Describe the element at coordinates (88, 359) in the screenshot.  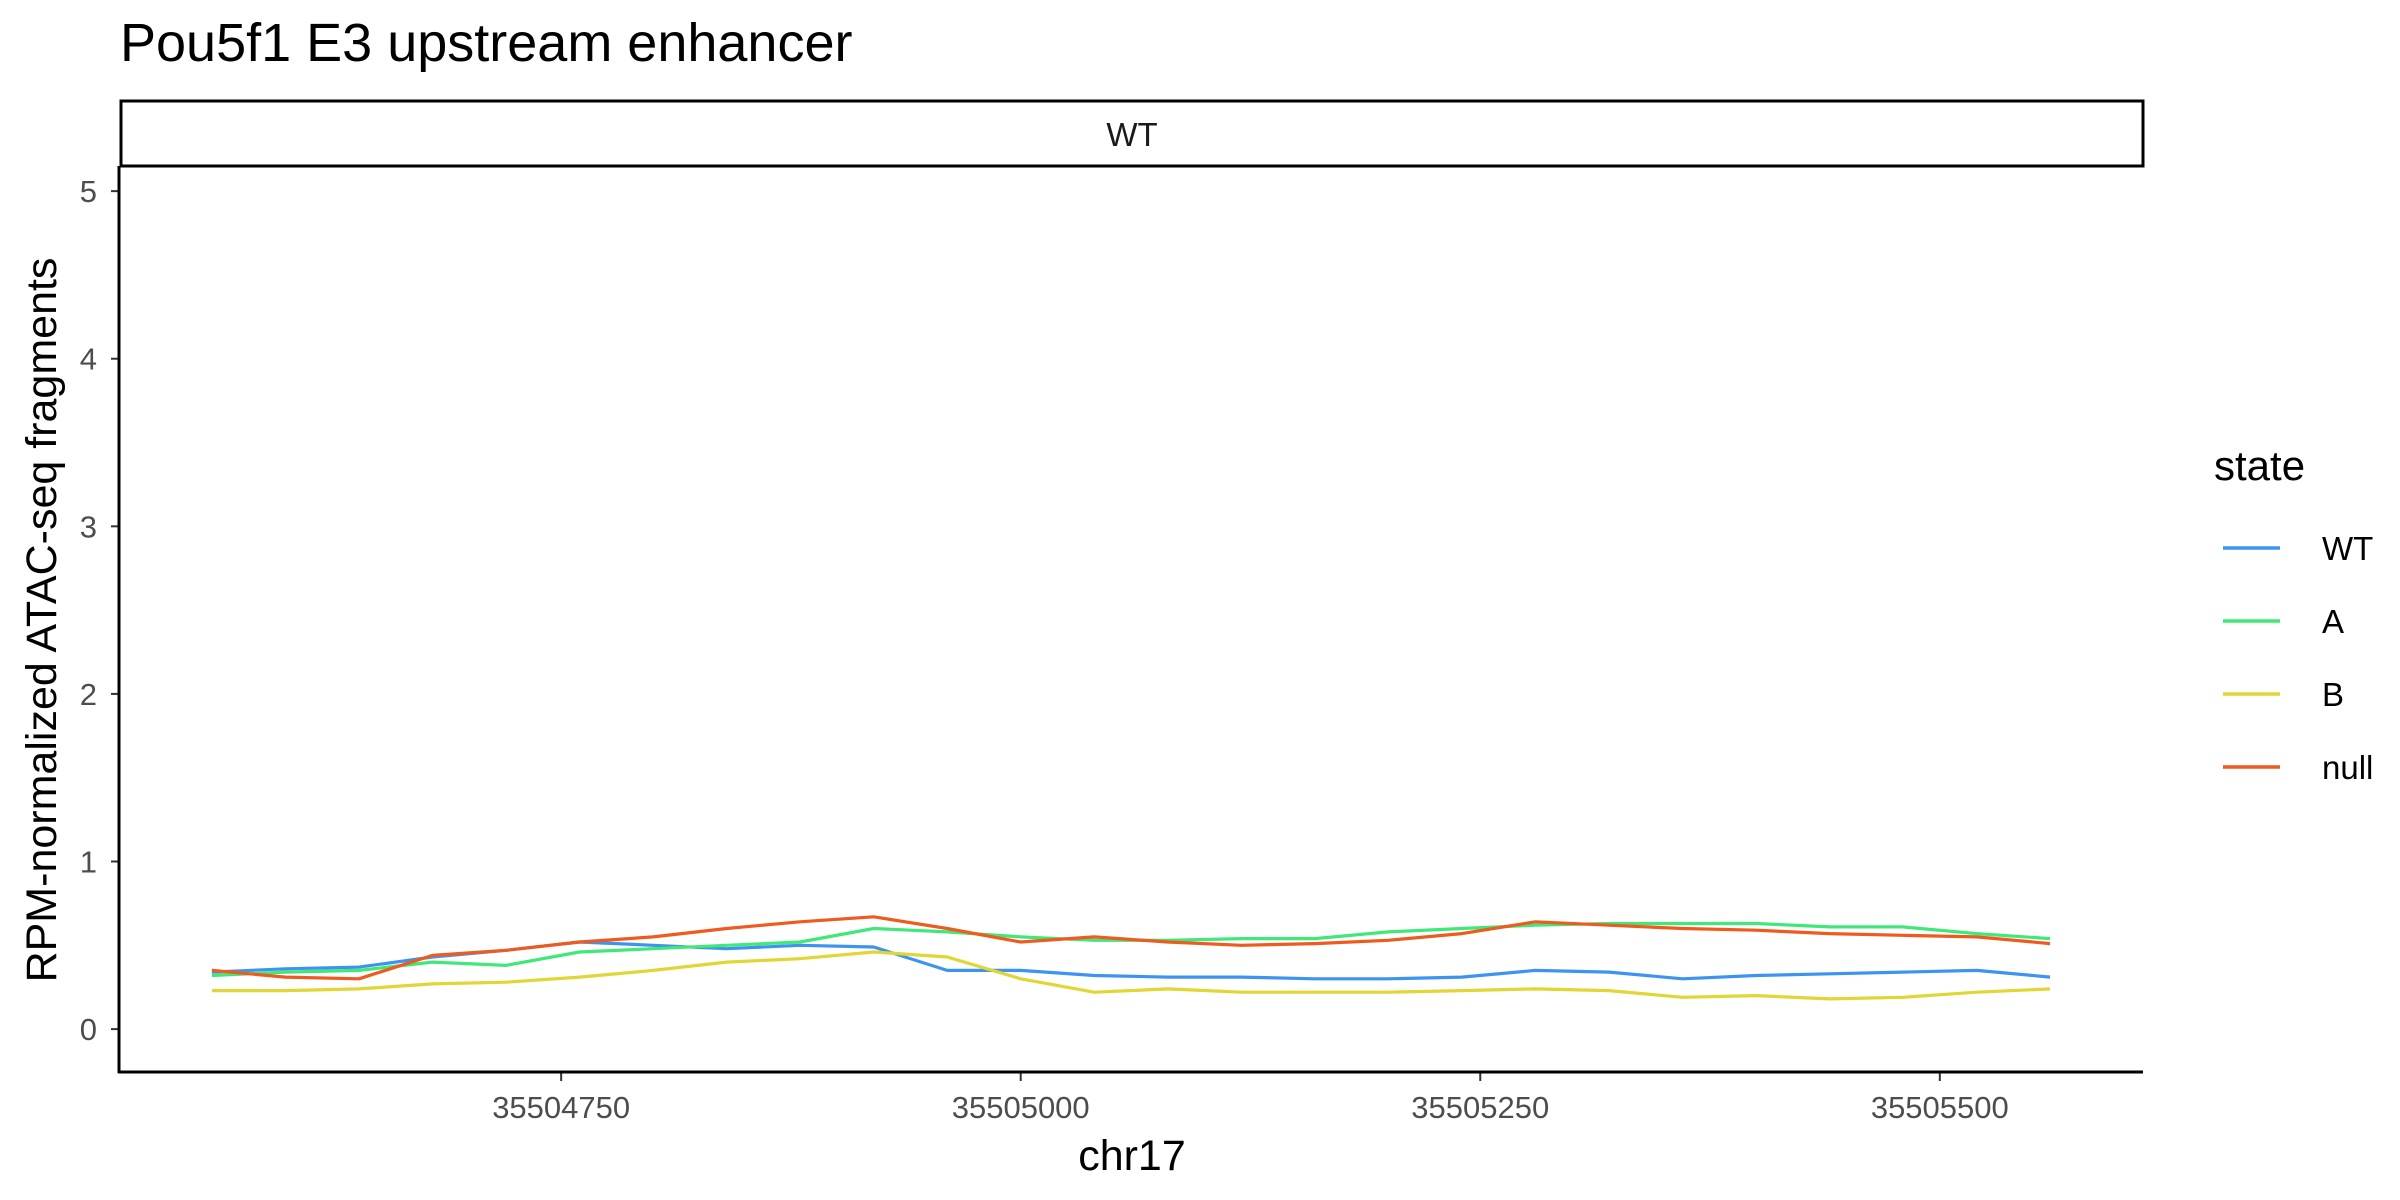
I see `y-tick-label: 4` at that location.